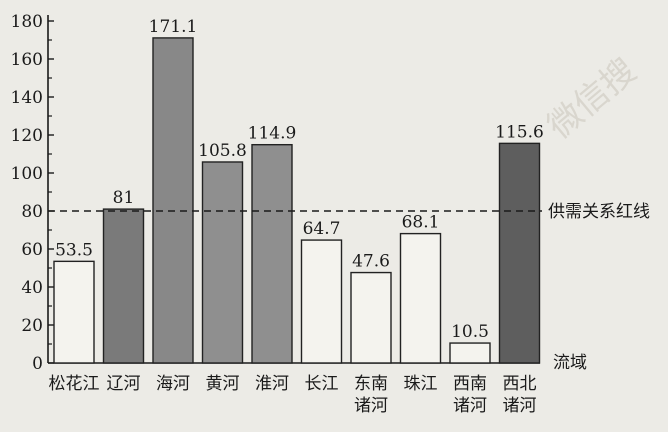 The width and height of the screenshot is (668, 432). Describe the element at coordinates (32, 326) in the screenshot. I see `y-tick-label: 20` at that location.